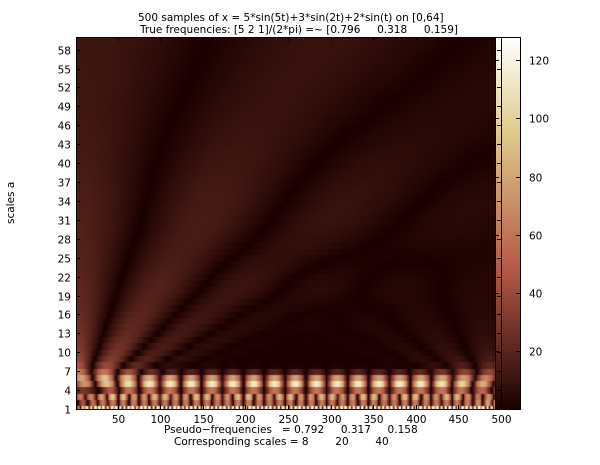  What do you see at coordinates (160, 420) in the screenshot?
I see `x-tick-label: 100` at bounding box center [160, 420].